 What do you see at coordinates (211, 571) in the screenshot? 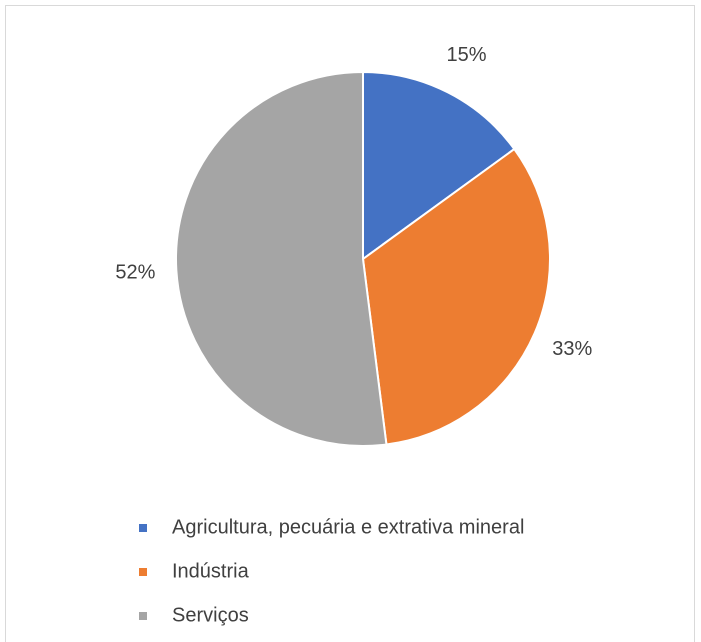
I see `legend-label: Indústria` at bounding box center [211, 571].